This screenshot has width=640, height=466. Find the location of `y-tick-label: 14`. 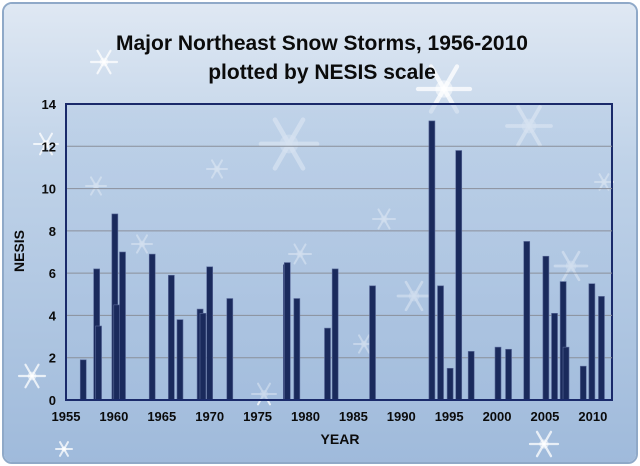

y-tick-label: 14 is located at coordinates (49, 104).